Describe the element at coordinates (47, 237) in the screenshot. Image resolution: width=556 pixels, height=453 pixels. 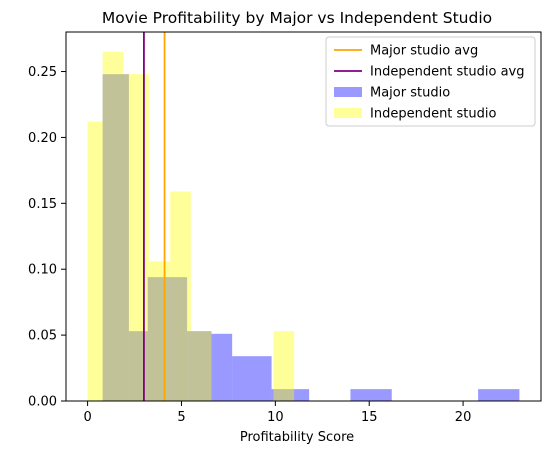
I see `y-axis: 0.00 0.05 0.10 0.15 0.20 0.25` at that location.